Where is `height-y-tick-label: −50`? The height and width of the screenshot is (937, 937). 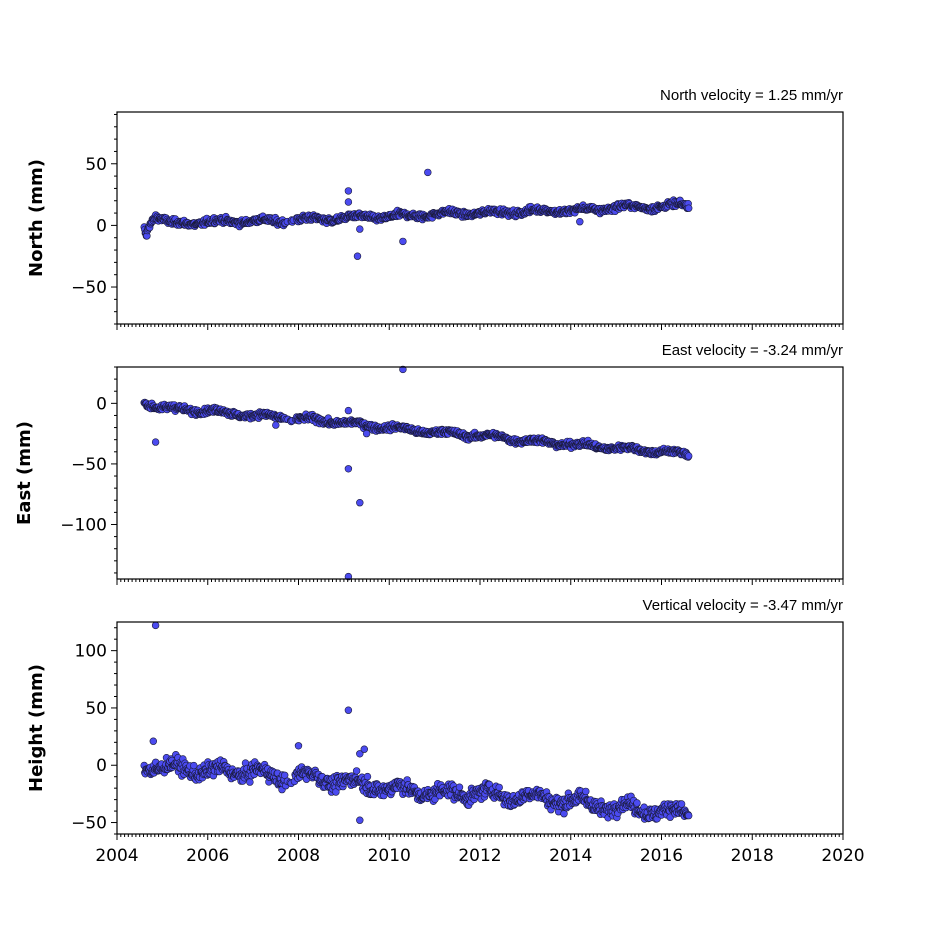 height-y-tick-label: −50 is located at coordinates (89, 824).